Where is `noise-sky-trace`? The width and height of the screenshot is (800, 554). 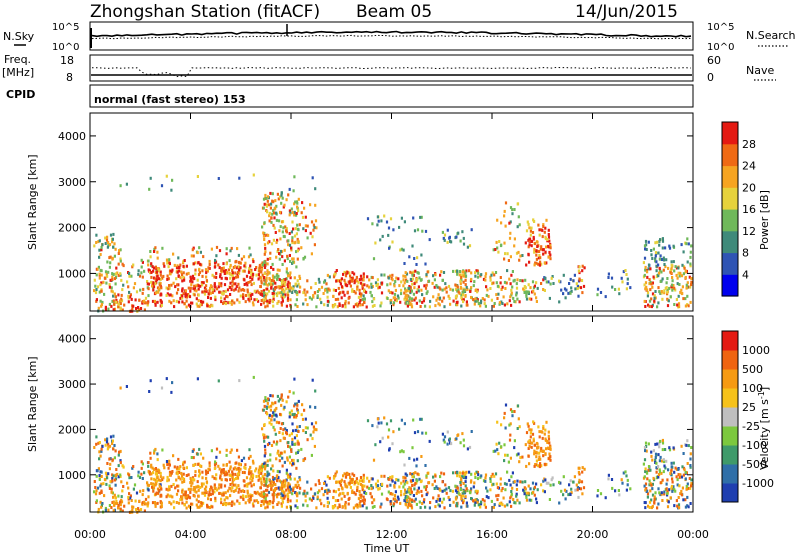
noise-sky-trace is located at coordinates (391, 34).